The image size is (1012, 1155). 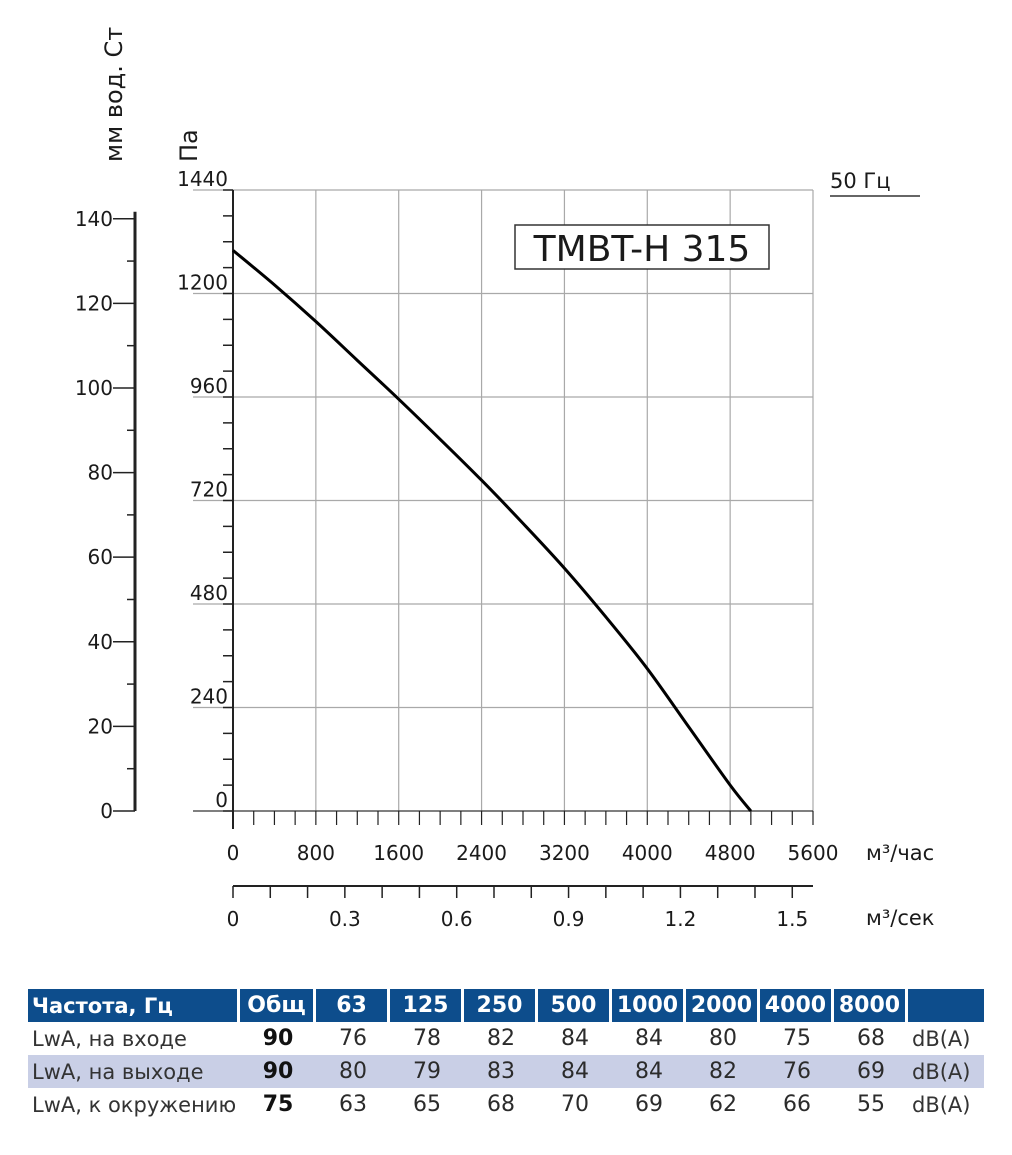 What do you see at coordinates (946, 1005) in the screenshot?
I see `header-cell` at bounding box center [946, 1005].